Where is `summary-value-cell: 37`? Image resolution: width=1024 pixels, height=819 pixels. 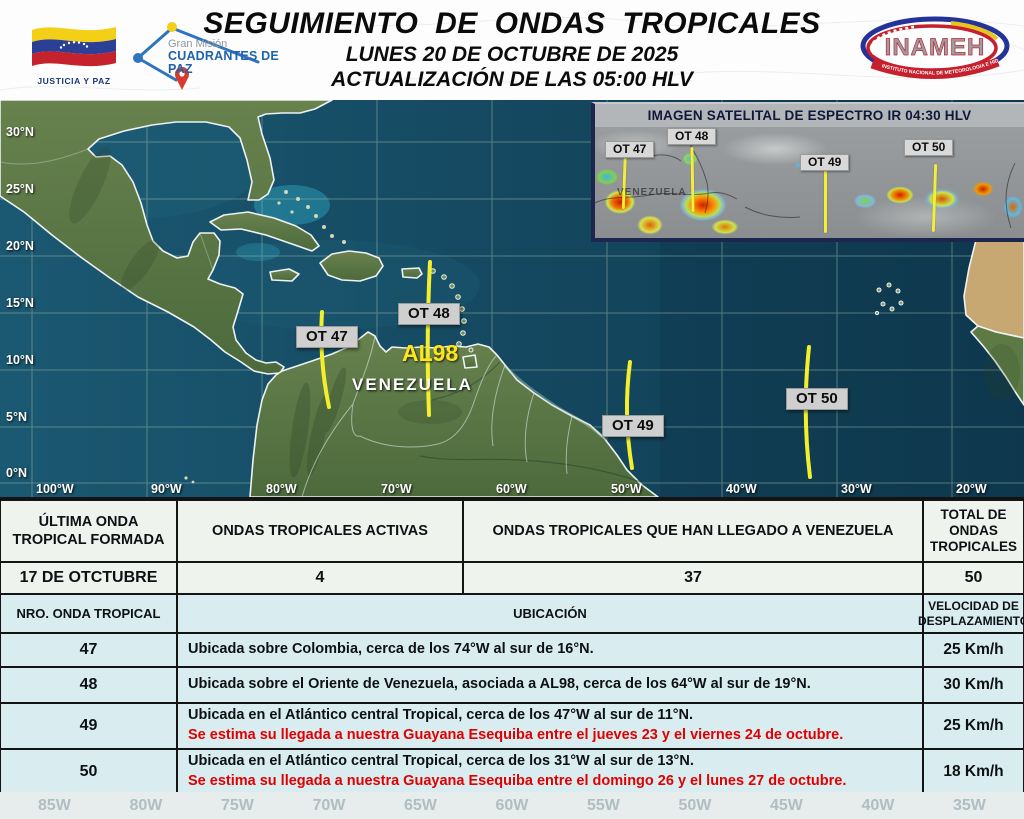 summary-value-cell: 37 is located at coordinates (693, 578).